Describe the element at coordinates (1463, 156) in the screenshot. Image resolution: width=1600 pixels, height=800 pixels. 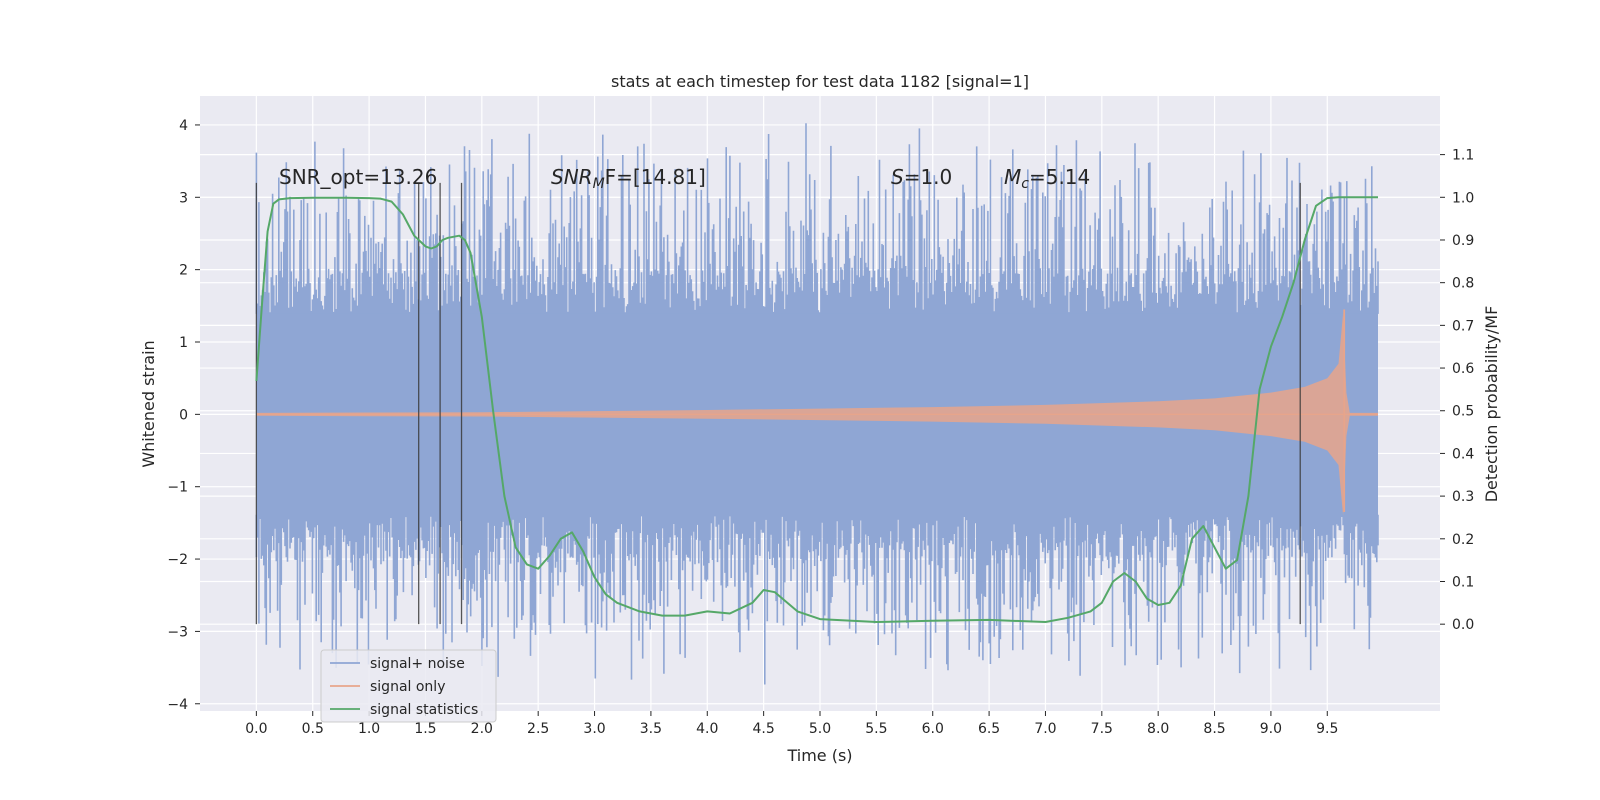
I see `y2-tick-label-0: 1.1` at that location.